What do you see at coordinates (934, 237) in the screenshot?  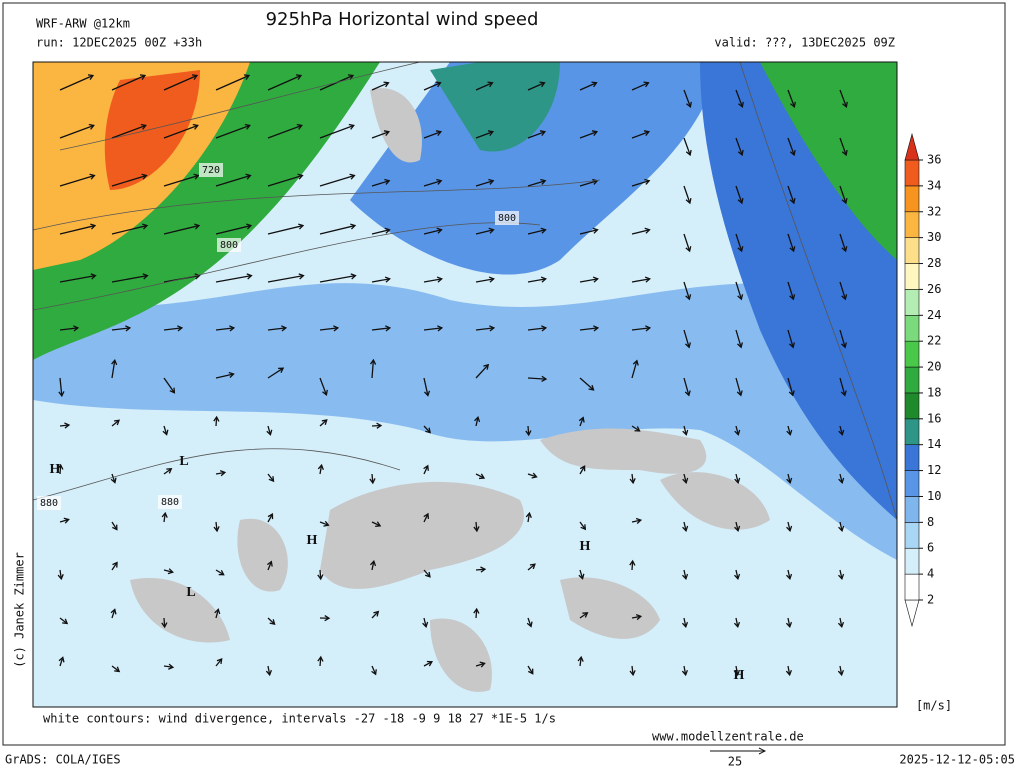 I see `colorbar-label: 30` at bounding box center [934, 237].